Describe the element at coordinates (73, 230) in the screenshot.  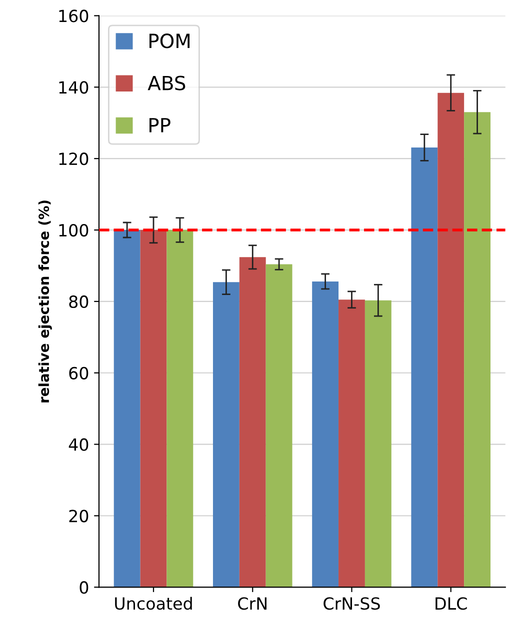
I see `y-tick-label: 100` at that location.